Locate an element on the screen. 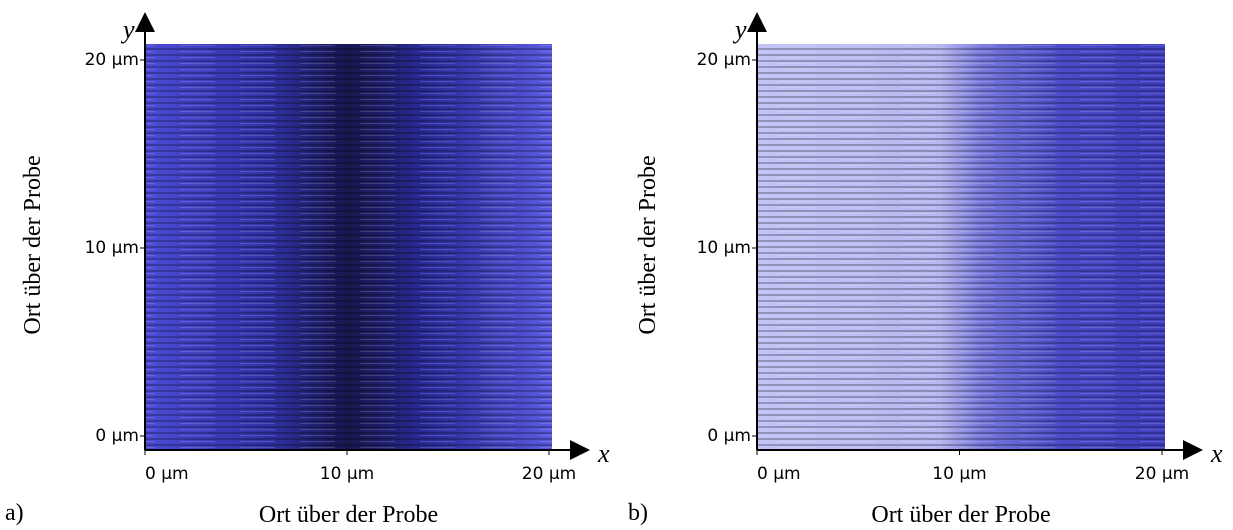 The height and width of the screenshot is (530, 1233). panel-label: a) is located at coordinates (14, 513).